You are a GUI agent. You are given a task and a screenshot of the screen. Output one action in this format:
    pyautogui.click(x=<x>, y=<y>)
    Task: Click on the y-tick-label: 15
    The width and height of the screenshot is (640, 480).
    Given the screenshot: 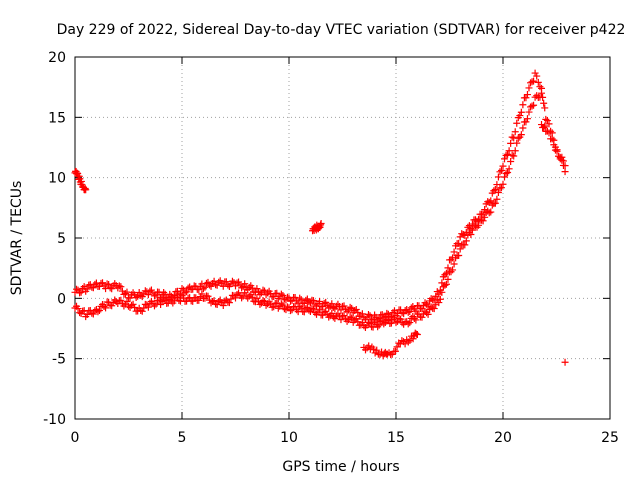 What is the action you would take?
    pyautogui.click(x=57, y=118)
    